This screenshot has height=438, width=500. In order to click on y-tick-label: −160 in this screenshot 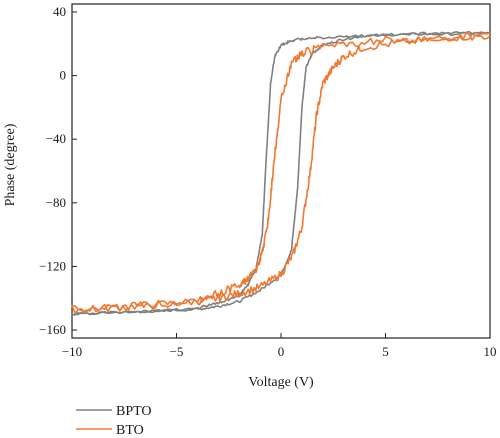, I will do `click(52, 329)`.